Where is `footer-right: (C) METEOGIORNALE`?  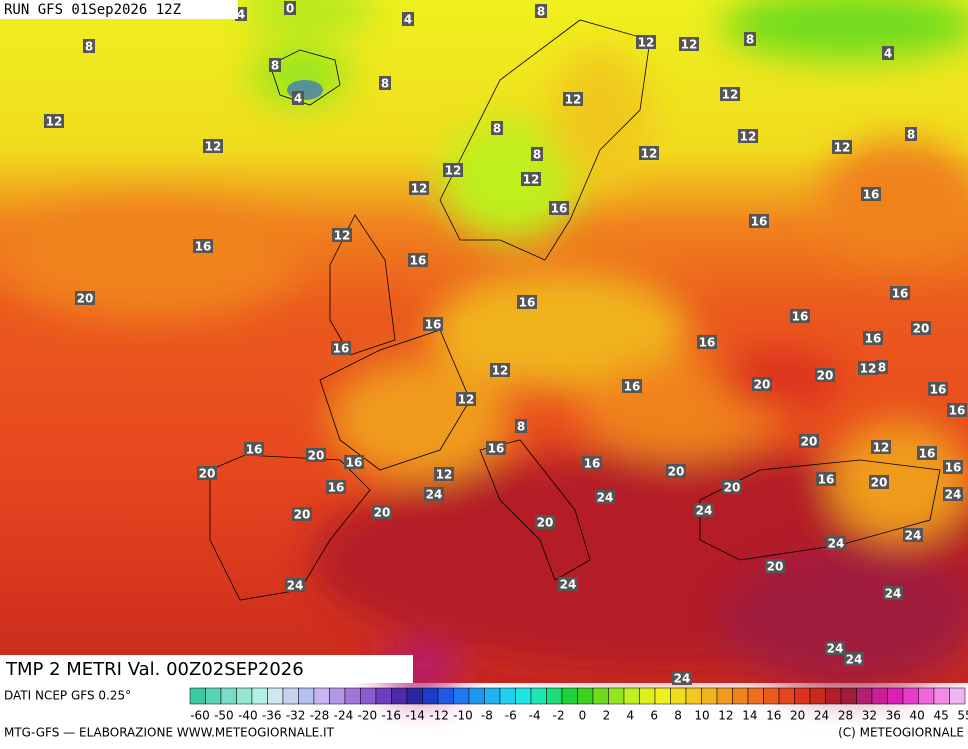
footer-right: (C) METEOGIORNALE is located at coordinates (901, 733).